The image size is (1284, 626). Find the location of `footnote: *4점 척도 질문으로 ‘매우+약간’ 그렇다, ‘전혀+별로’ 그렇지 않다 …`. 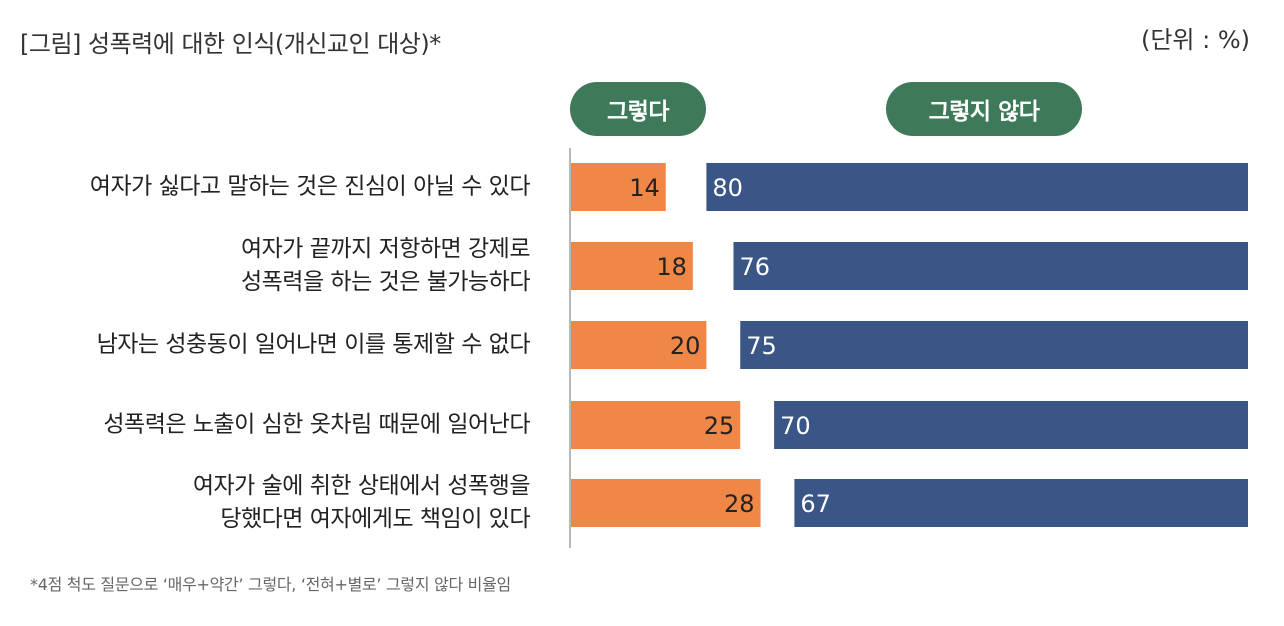

footnote: *4점 척도 질문으로 ‘매우+약간’ 그렇다, ‘전혀+별로’ 그렇지 않다 … is located at coordinates (270, 584).